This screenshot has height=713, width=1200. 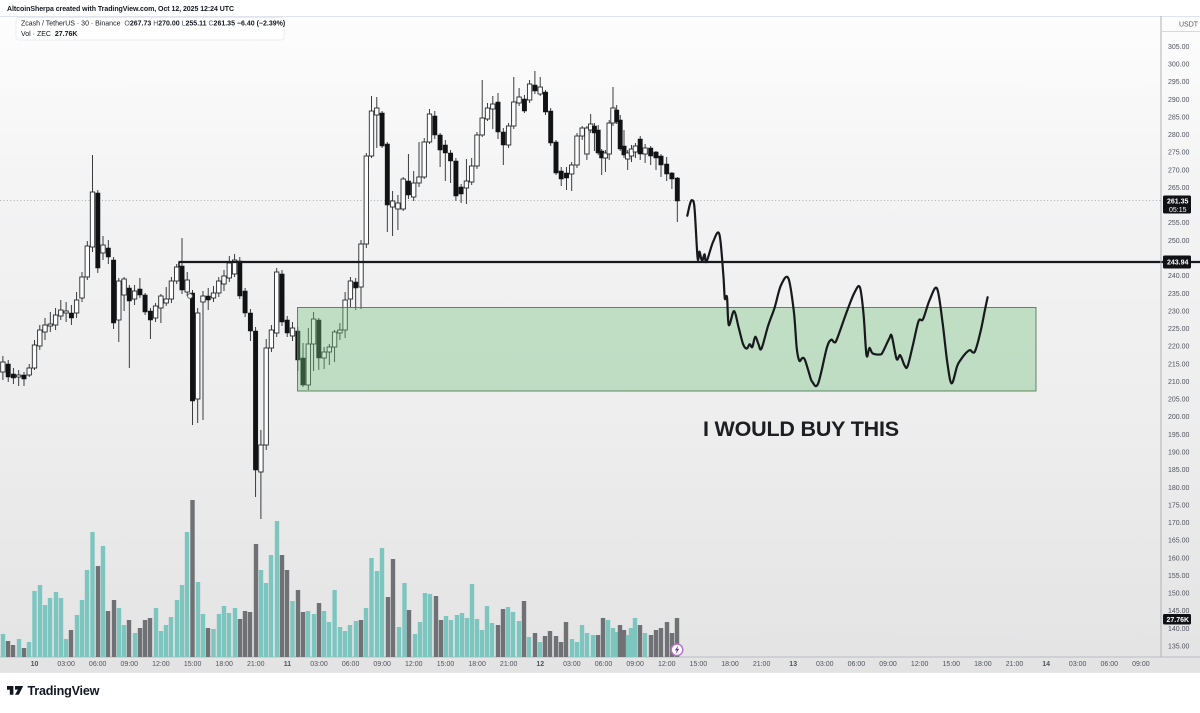 I want to click on svg-text: 305.00, so click(x=1179, y=47).